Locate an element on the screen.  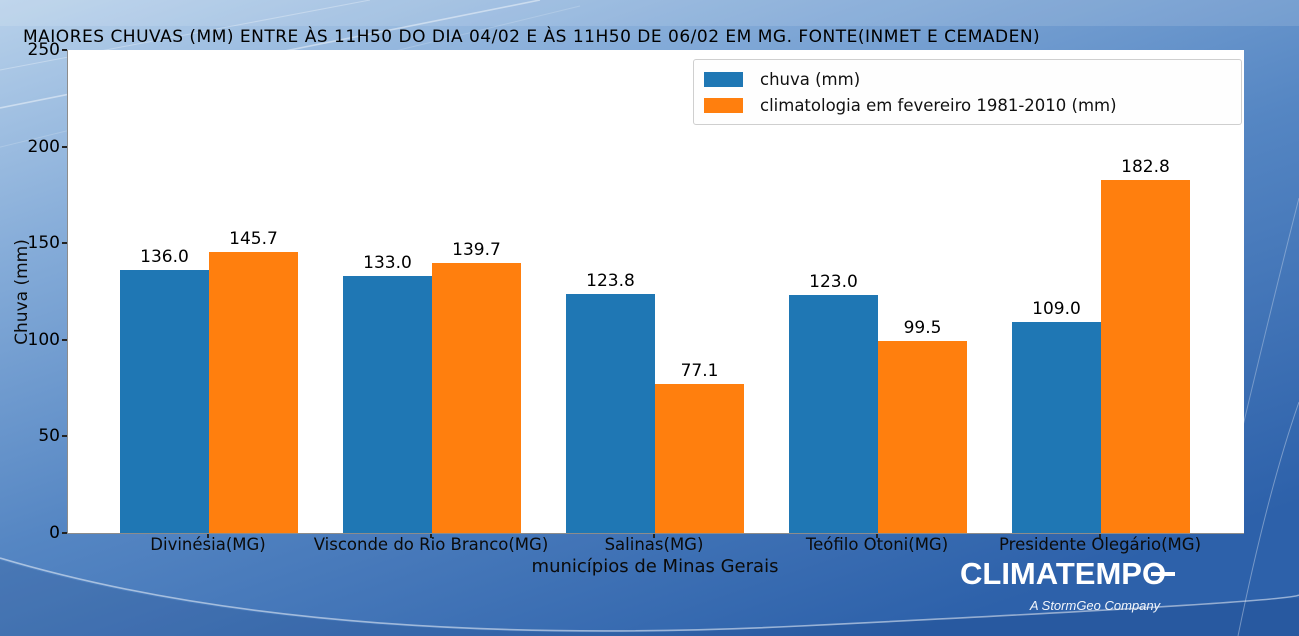
bar-value-label: 99.5 is located at coordinates (922, 327).